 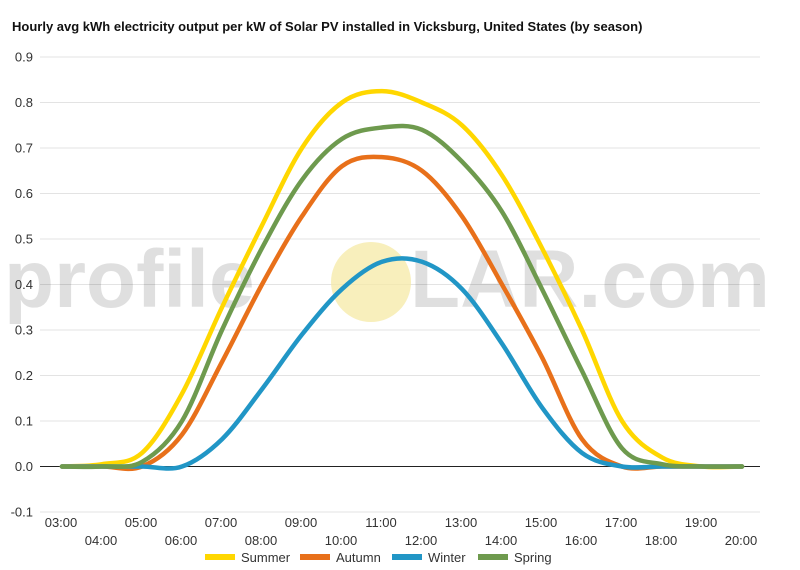 What do you see at coordinates (261, 540) in the screenshot?
I see `x-tick-label: 08:00` at bounding box center [261, 540].